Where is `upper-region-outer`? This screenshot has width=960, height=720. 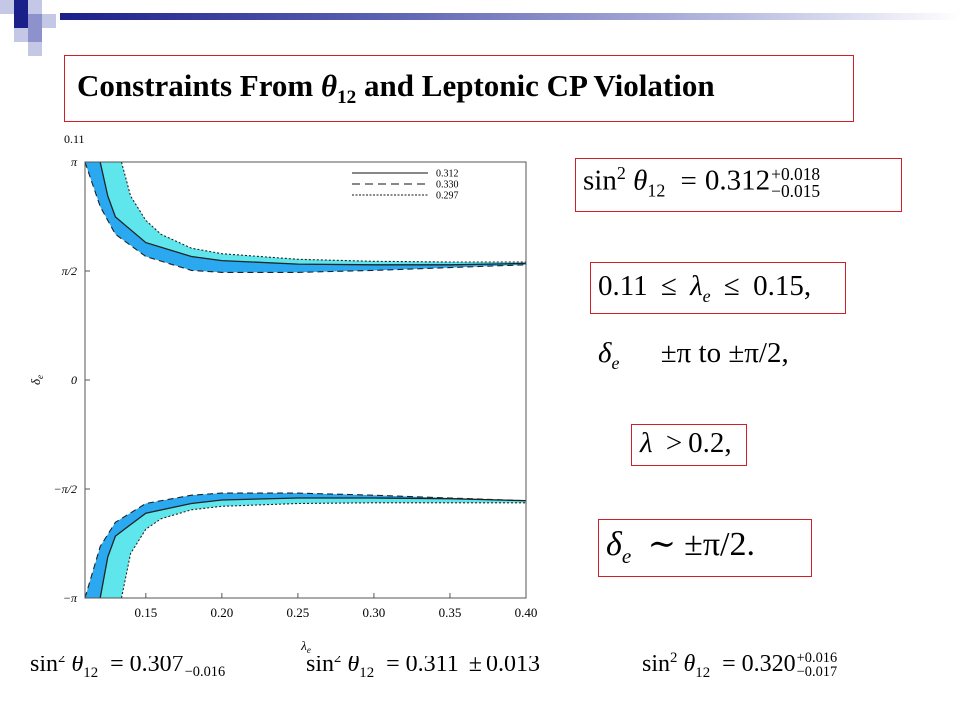
upper-region-outer is located at coordinates (305, 217).